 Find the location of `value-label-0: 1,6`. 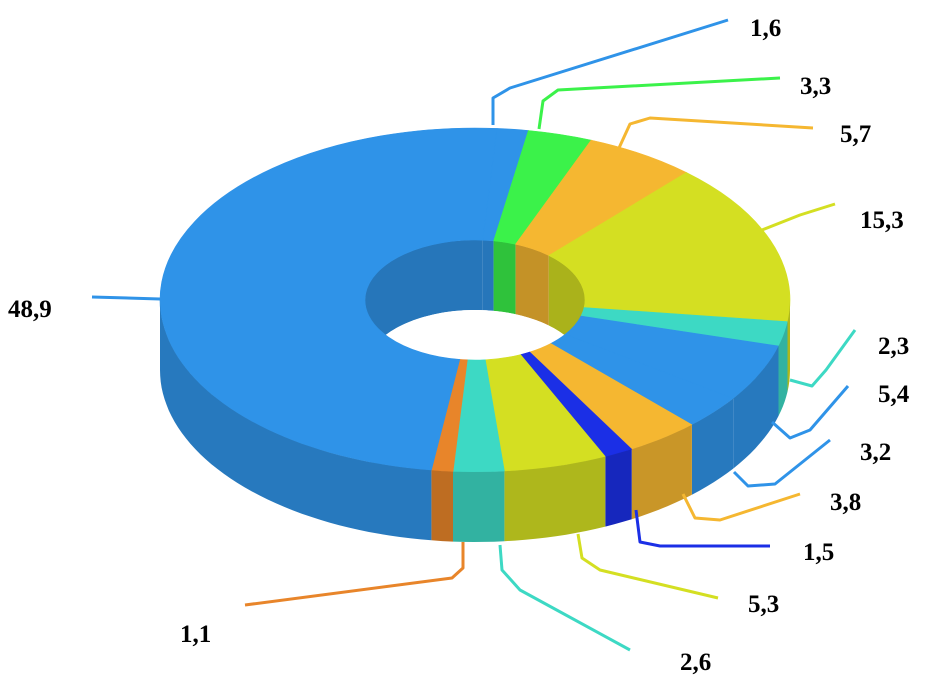

value-label-0: 1,6 is located at coordinates (765, 28).